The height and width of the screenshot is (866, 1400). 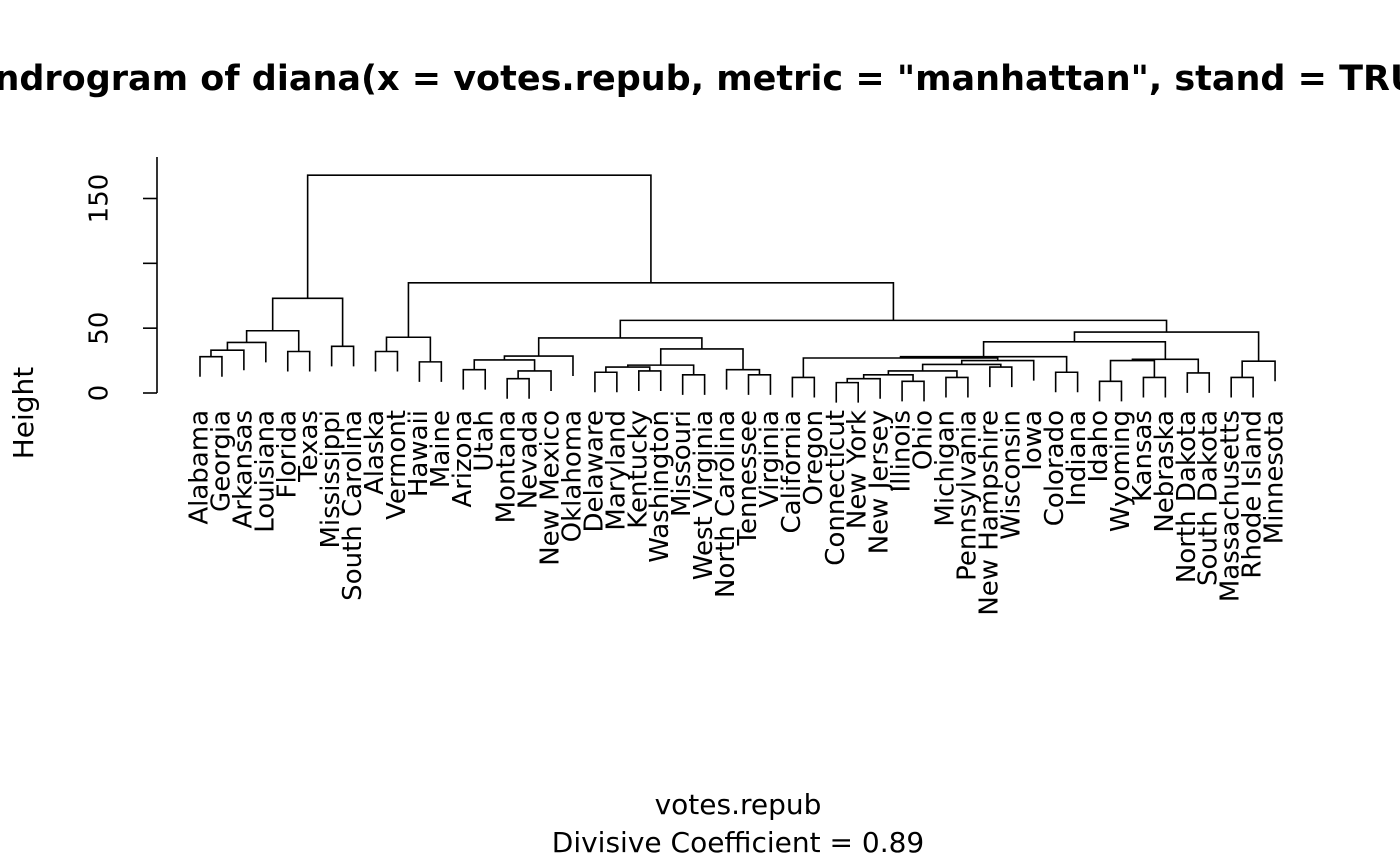 I want to click on leaf-label: Georgia, so click(x=221, y=461).